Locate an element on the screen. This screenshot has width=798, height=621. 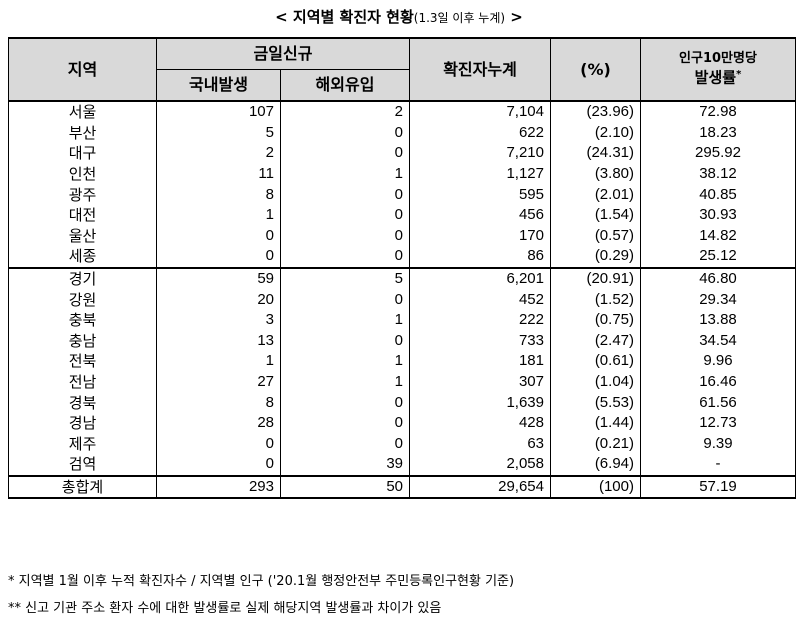
domestic-cell: 107 is located at coordinates (218, 111).